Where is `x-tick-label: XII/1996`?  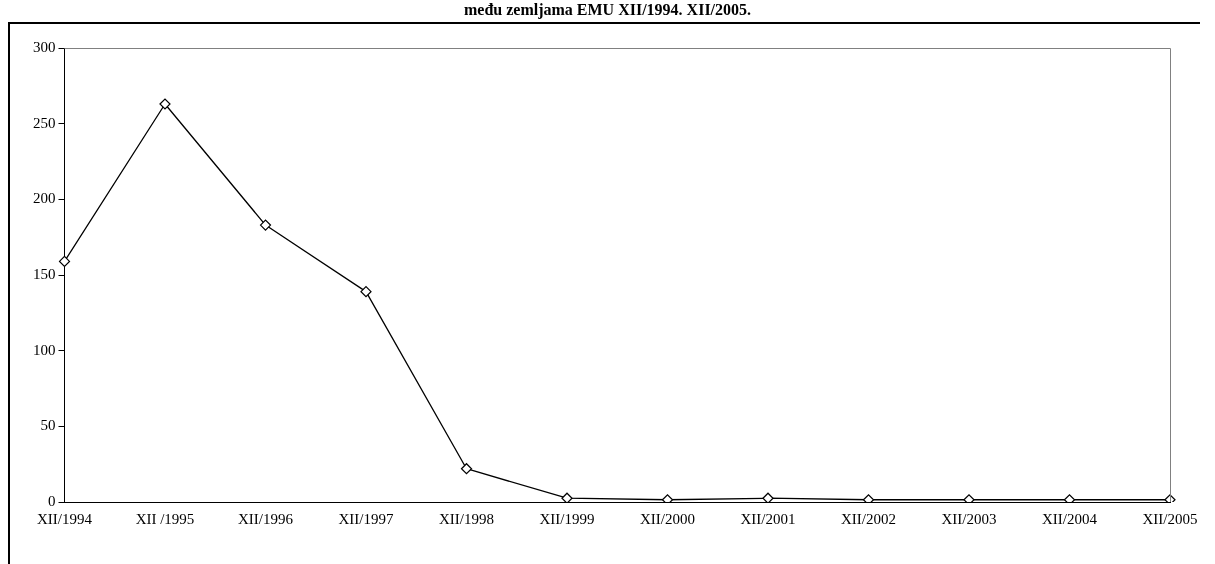 x-tick-label: XII/1996 is located at coordinates (266, 518).